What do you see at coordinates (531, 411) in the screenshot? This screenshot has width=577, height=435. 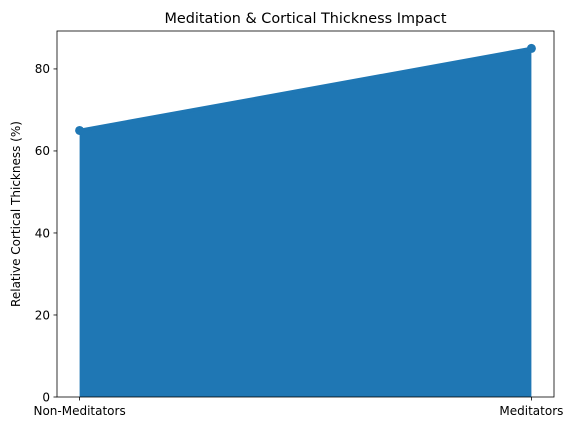 I see `x-tick-label-1: Meditators` at bounding box center [531, 411].